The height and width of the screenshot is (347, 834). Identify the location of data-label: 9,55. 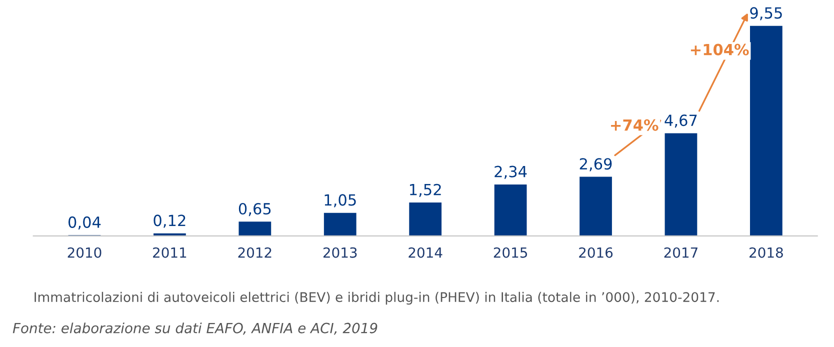
(766, 13).